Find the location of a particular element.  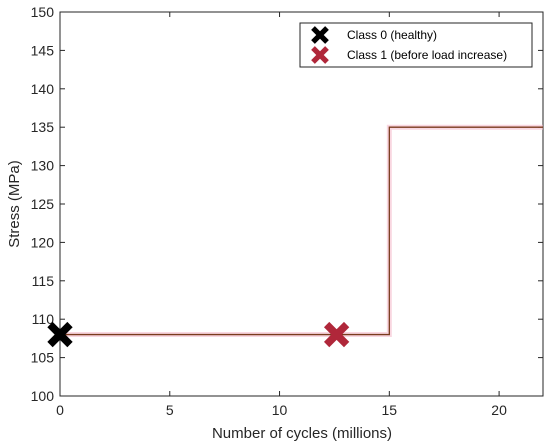

y-tick-label: 145 is located at coordinates (43, 50).